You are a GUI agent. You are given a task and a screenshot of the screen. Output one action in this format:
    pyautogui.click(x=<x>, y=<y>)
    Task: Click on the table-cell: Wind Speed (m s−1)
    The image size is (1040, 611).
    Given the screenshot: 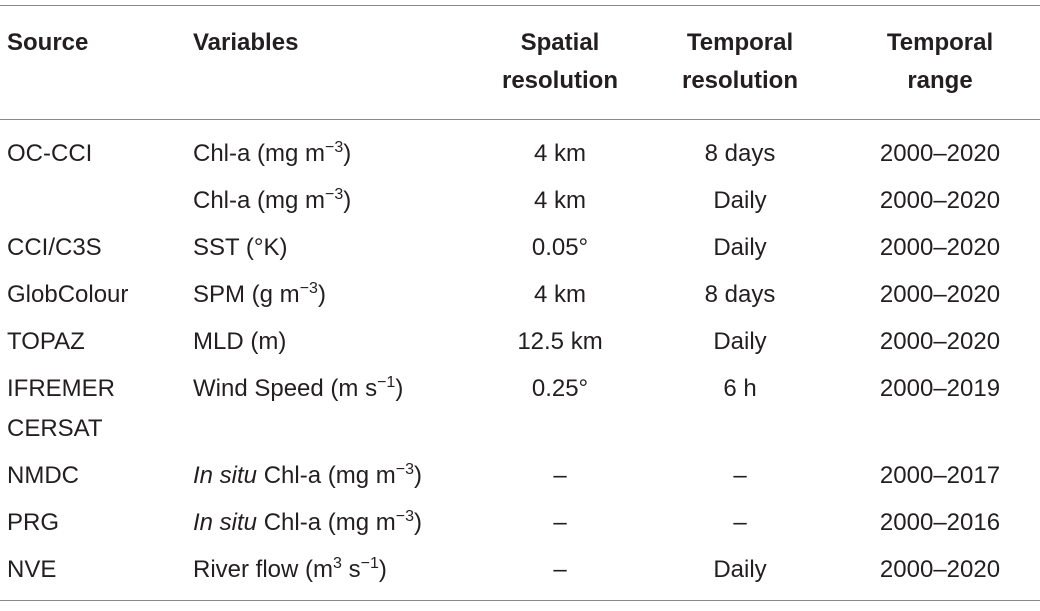 What is the action you would take?
    pyautogui.click(x=336, y=408)
    